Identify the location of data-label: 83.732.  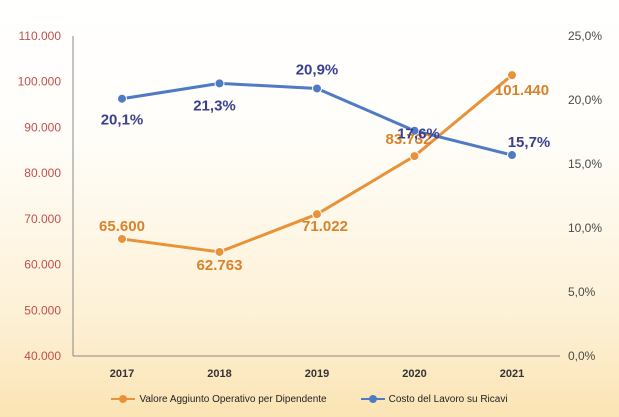
(409, 139).